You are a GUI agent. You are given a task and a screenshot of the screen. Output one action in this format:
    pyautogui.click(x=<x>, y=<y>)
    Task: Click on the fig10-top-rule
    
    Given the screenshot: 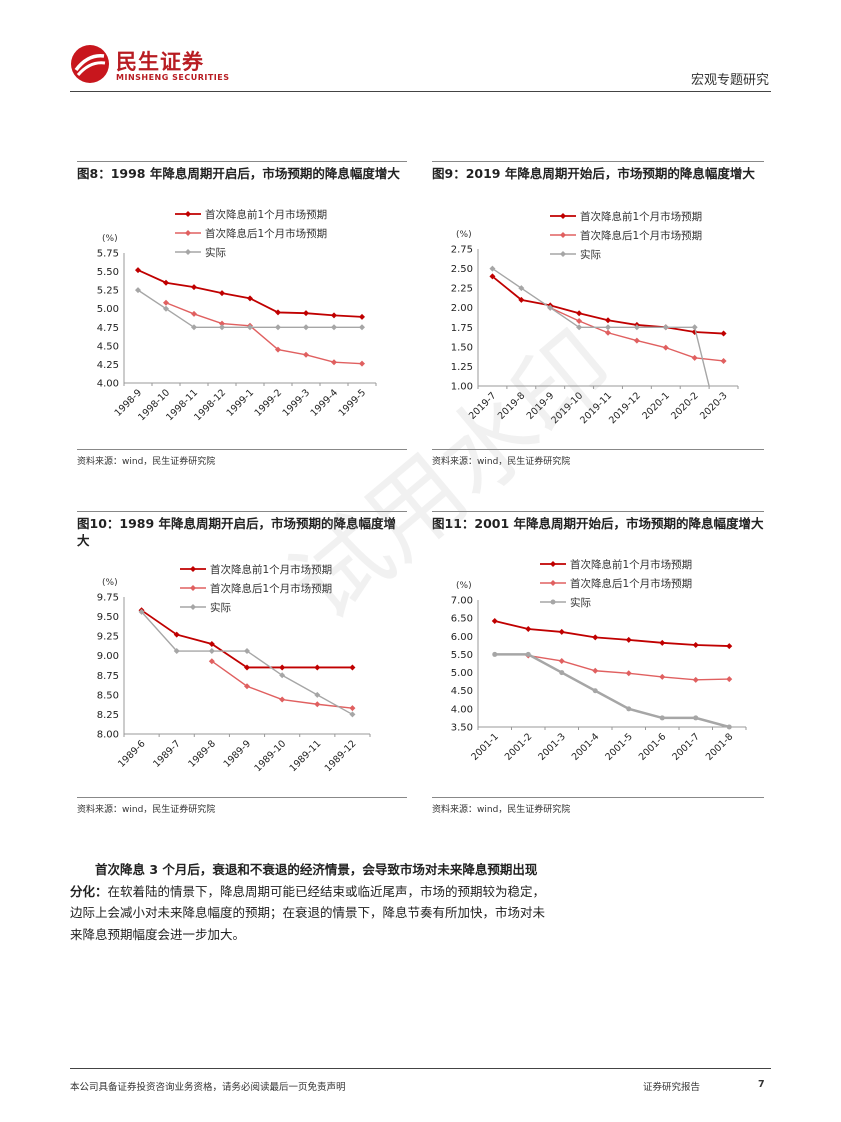 What is the action you would take?
    pyautogui.click(x=242, y=511)
    